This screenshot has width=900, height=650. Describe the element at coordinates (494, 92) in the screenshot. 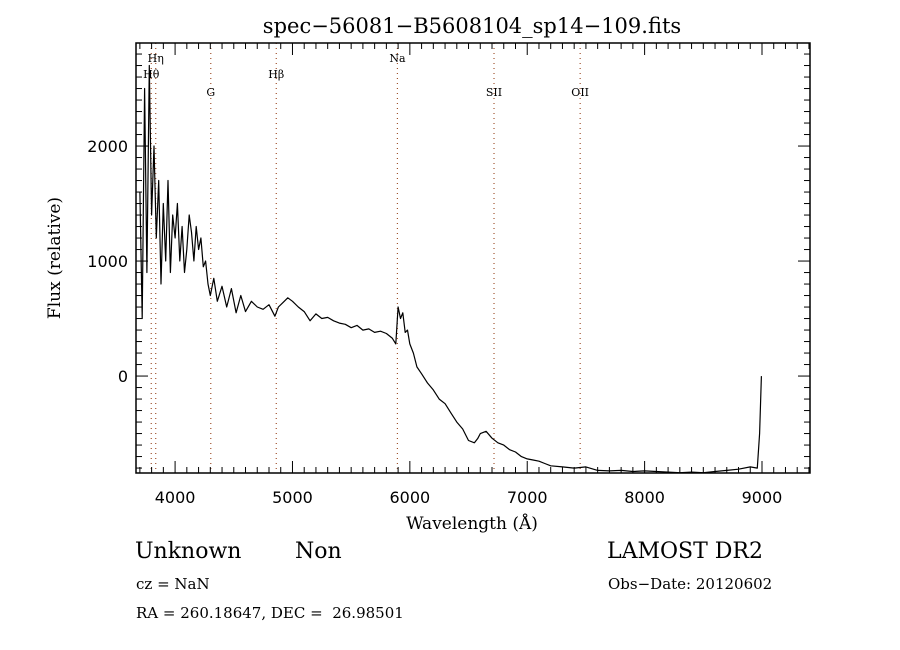

I see `spectral-line-label: SII` at that location.